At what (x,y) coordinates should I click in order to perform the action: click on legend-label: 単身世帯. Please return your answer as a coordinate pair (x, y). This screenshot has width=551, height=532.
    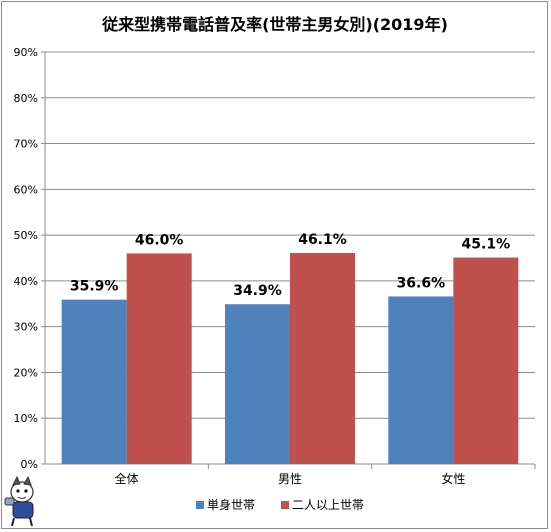
    Looking at the image, I should click on (231, 504).